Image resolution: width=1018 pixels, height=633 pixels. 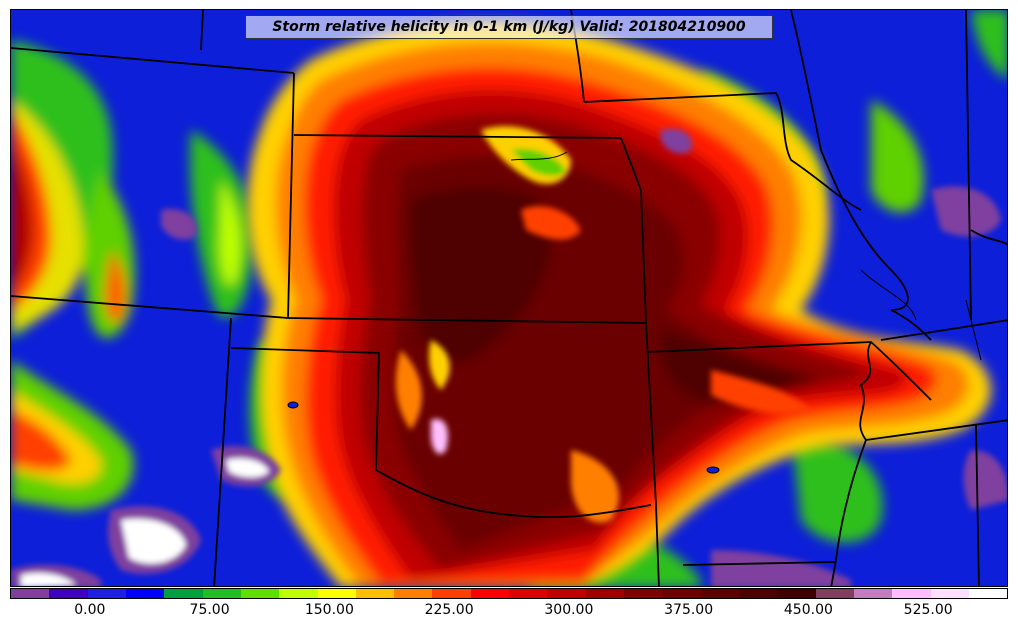 What do you see at coordinates (689, 610) in the screenshot?
I see `colorbar-tick-label: 375.00` at bounding box center [689, 610].